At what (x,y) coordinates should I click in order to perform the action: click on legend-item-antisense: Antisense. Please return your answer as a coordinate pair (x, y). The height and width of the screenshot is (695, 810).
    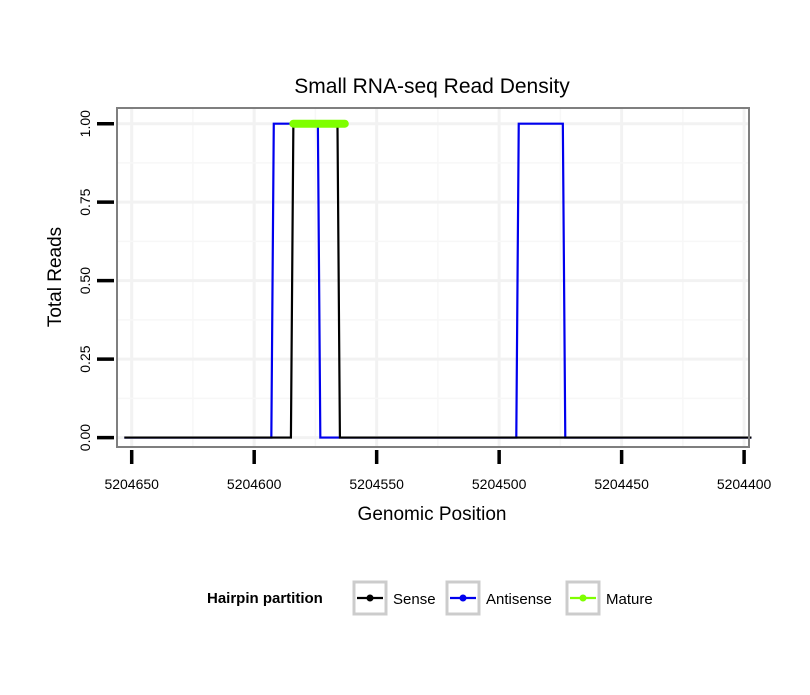
    Looking at the image, I should click on (498, 598).